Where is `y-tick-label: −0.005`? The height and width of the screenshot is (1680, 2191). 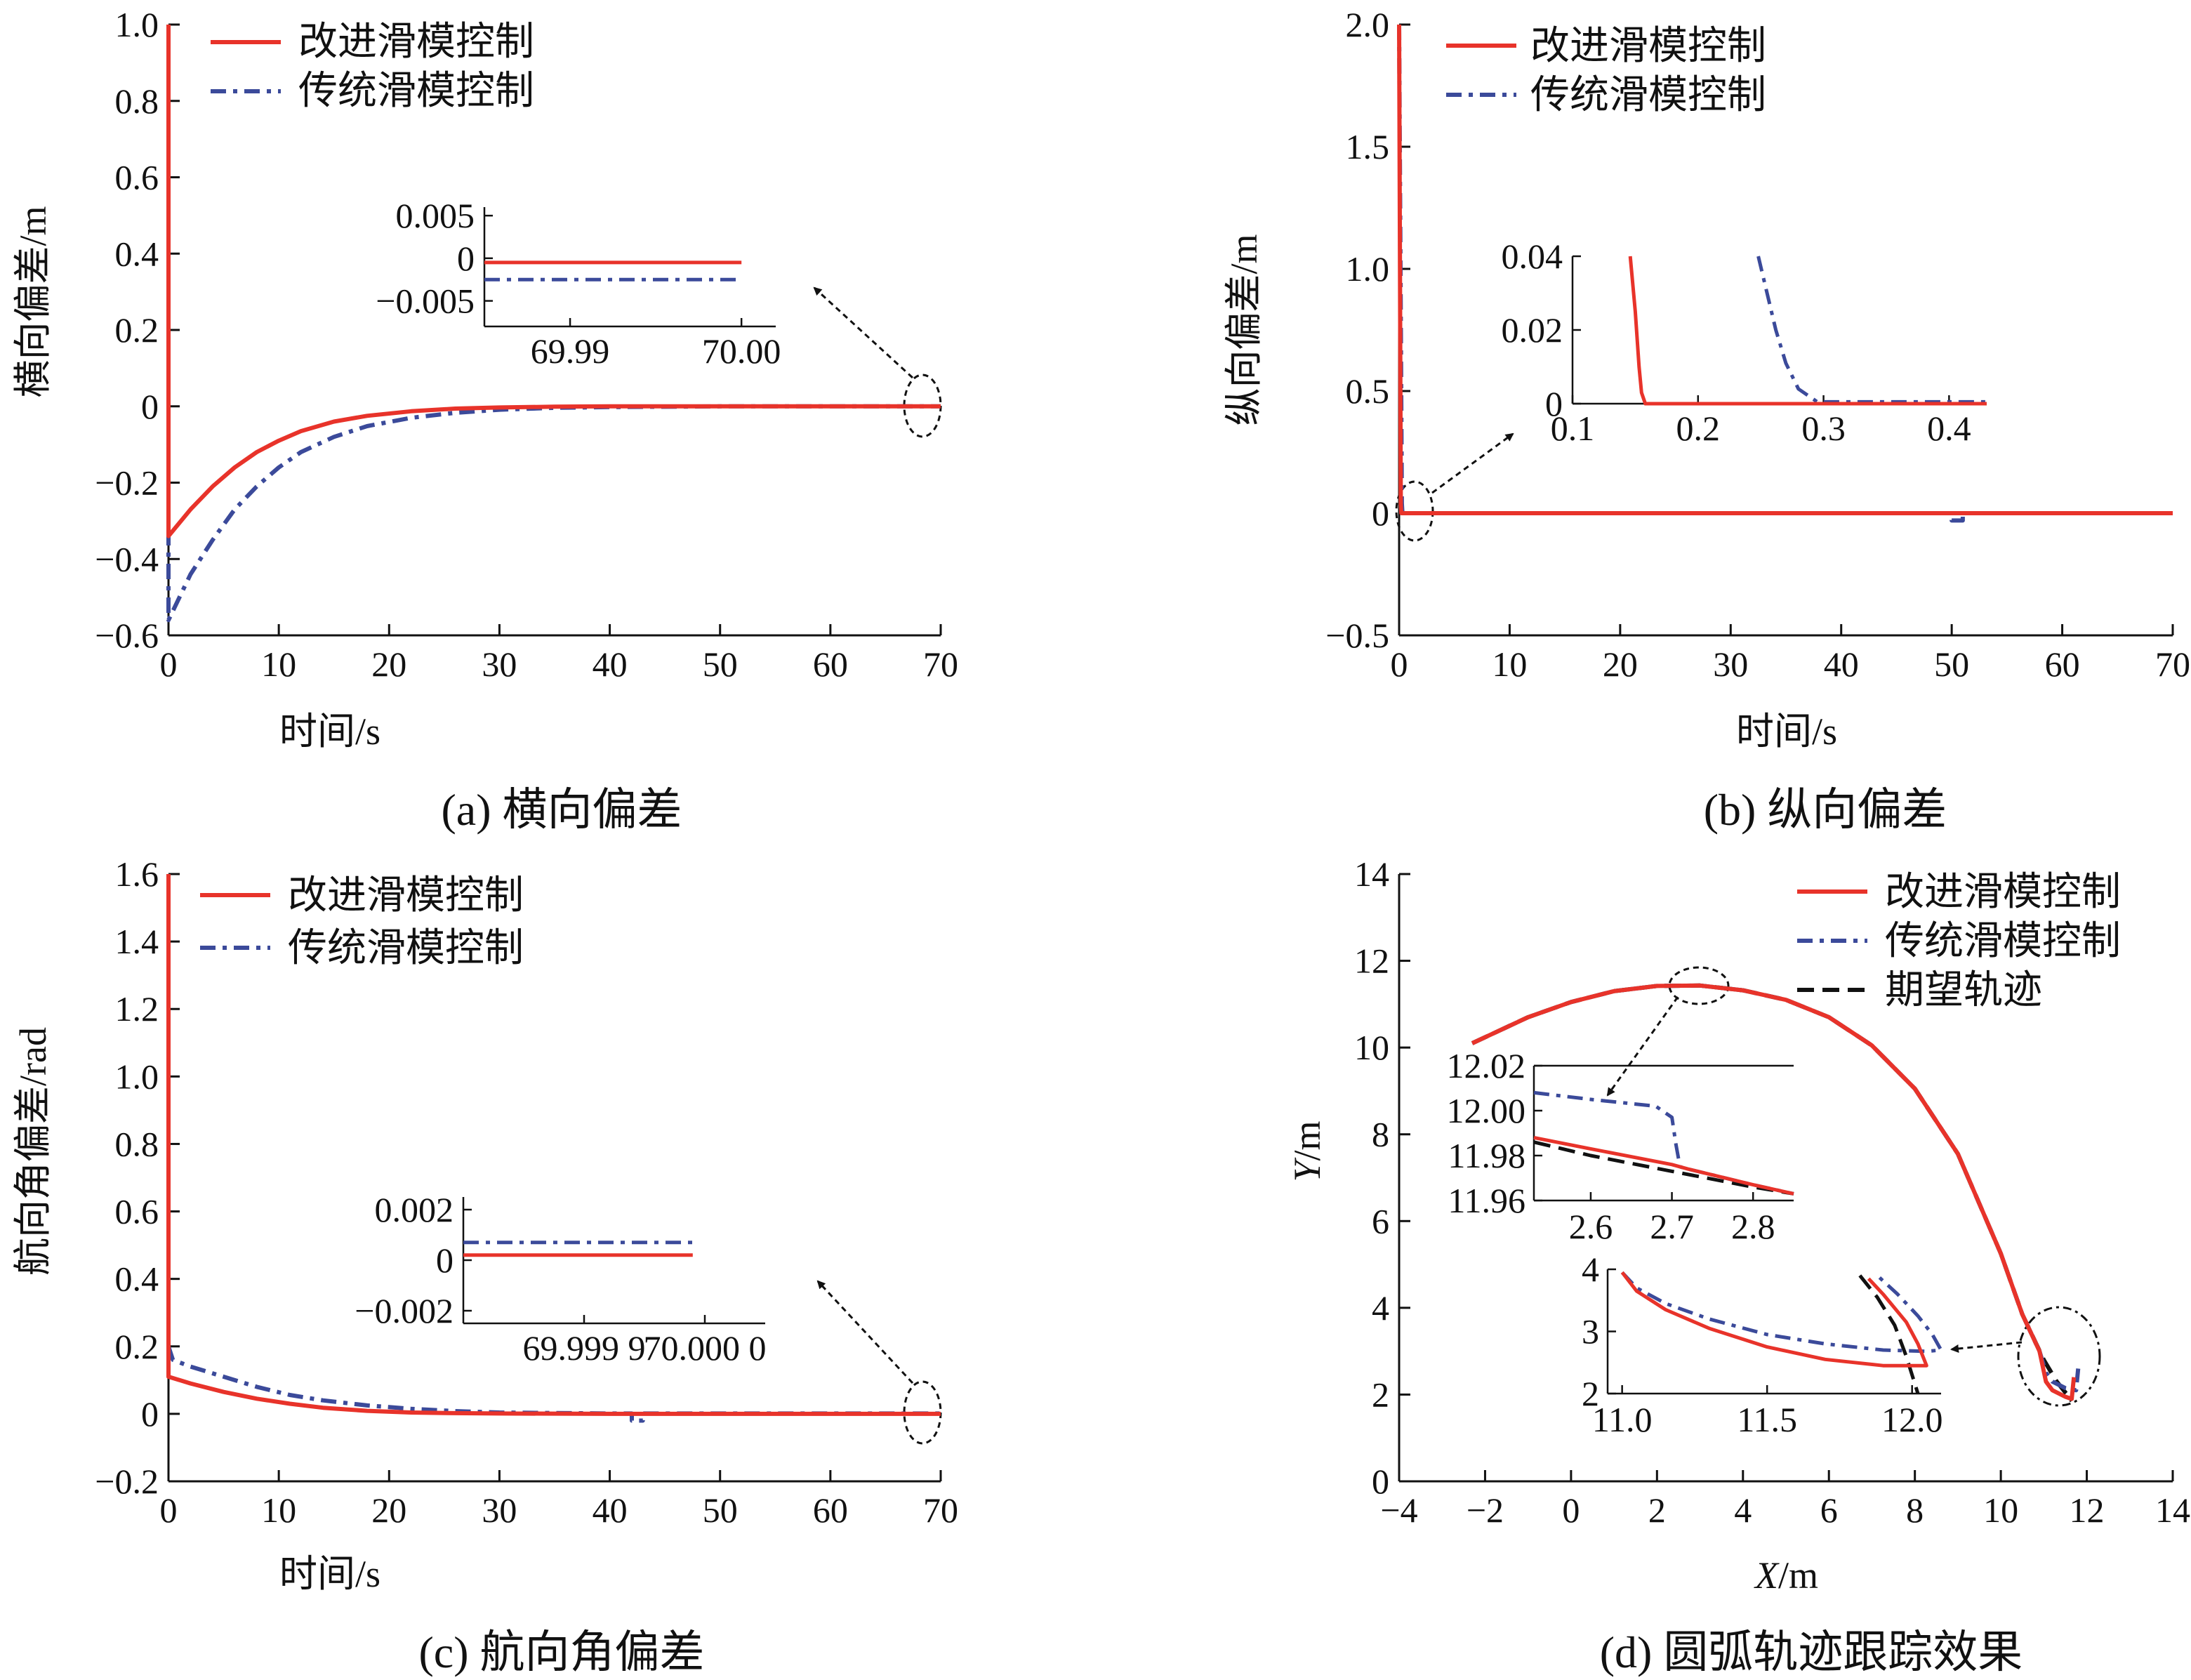 y-tick-label: −0.005 is located at coordinates (425, 302).